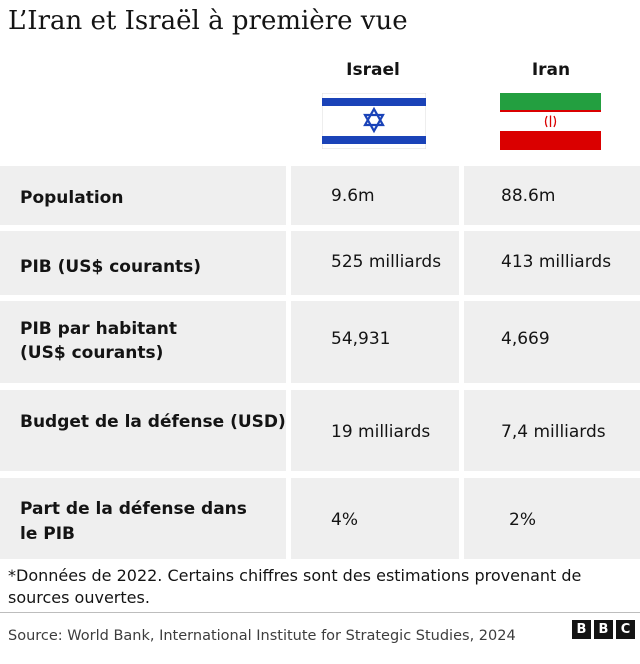 Image resolution: width=640 pixels, height=664 pixels. Describe the element at coordinates (525, 339) in the screenshot. I see `iran-value: 4,669` at that location.